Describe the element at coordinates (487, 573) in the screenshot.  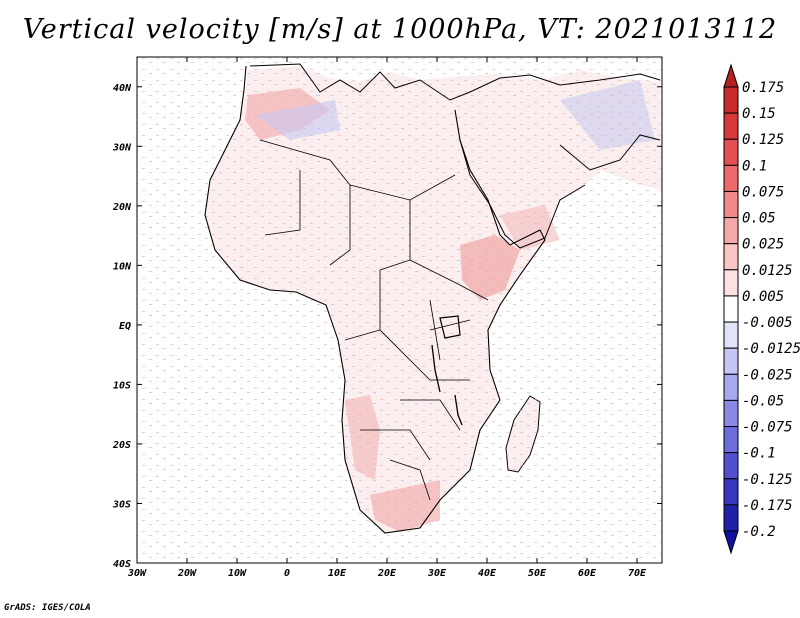
I see `lon-tick-label: 40E` at that location.